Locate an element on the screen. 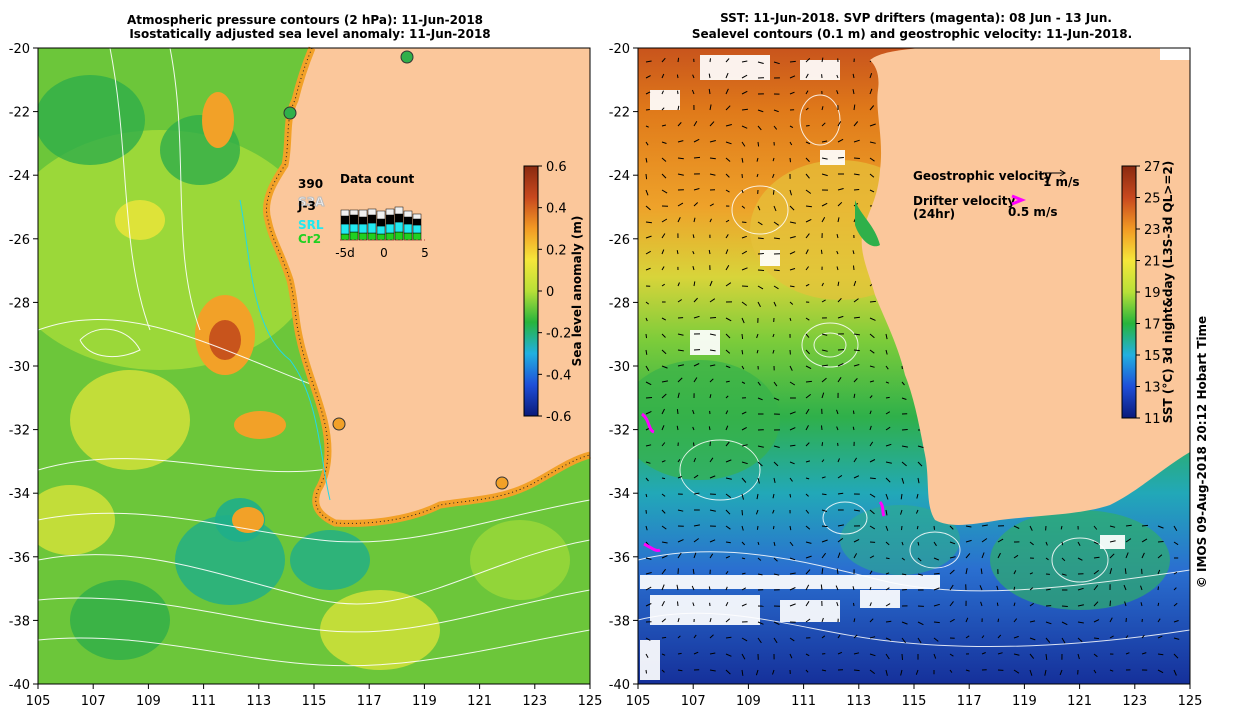 The height and width of the screenshot is (720, 1250). sst-colorbar-ticks: 27 25 23 21 19 17 15 13 11 is located at coordinates (1148, 293).